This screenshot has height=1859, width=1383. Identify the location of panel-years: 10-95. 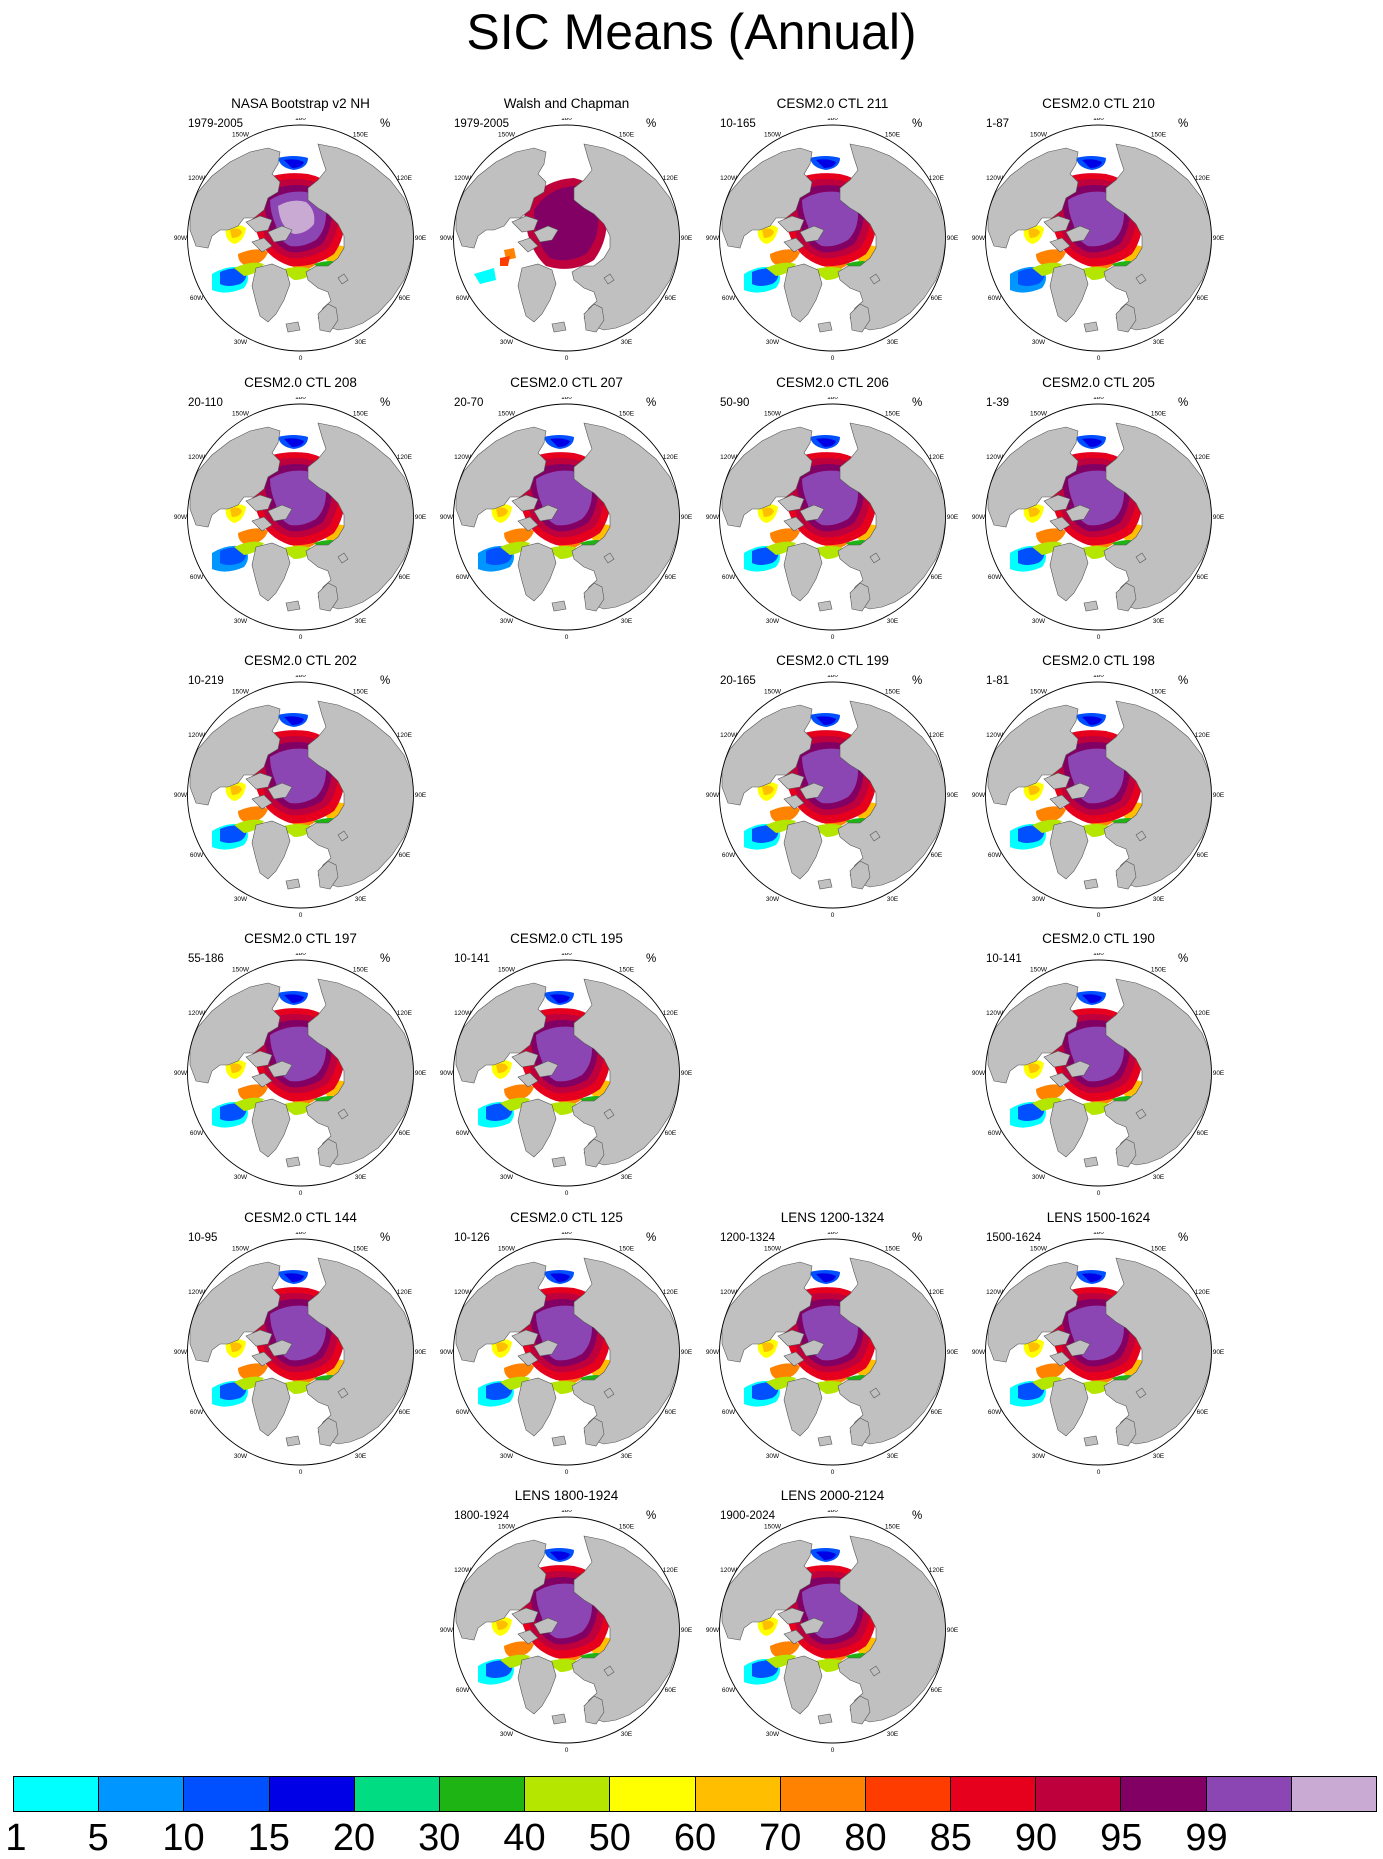
(203, 1238).